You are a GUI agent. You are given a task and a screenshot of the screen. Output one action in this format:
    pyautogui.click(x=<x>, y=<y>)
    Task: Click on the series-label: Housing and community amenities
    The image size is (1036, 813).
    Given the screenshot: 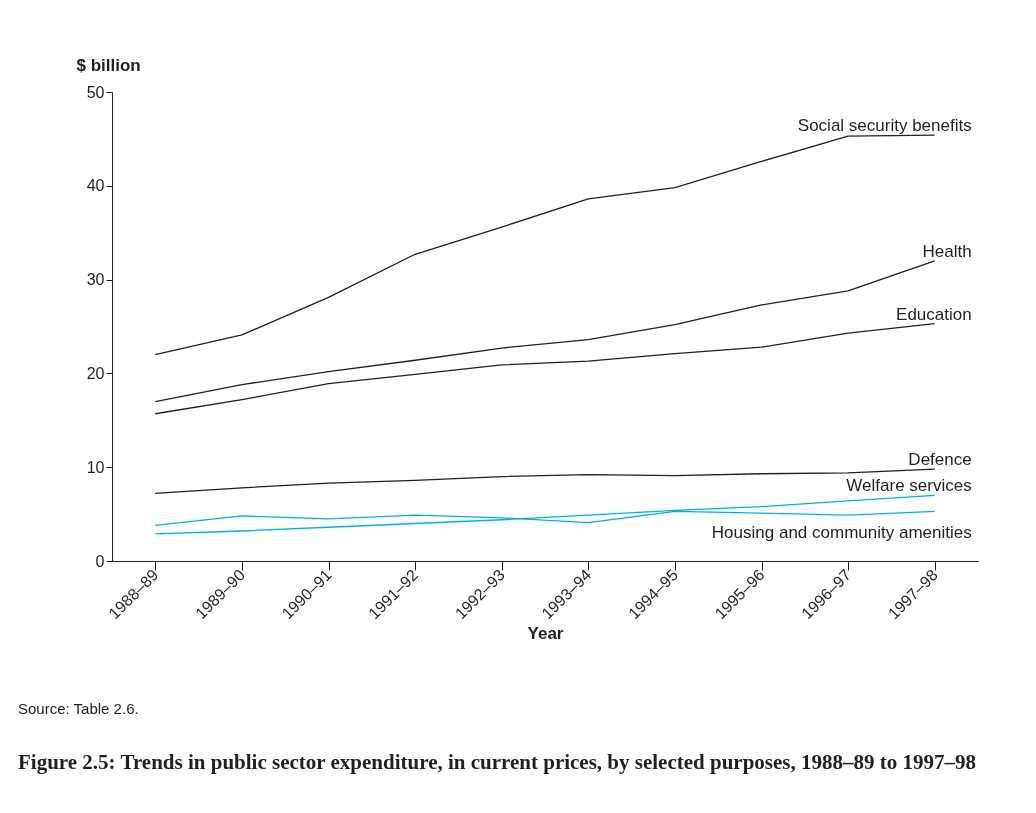 What is the action you would take?
    pyautogui.click(x=841, y=533)
    